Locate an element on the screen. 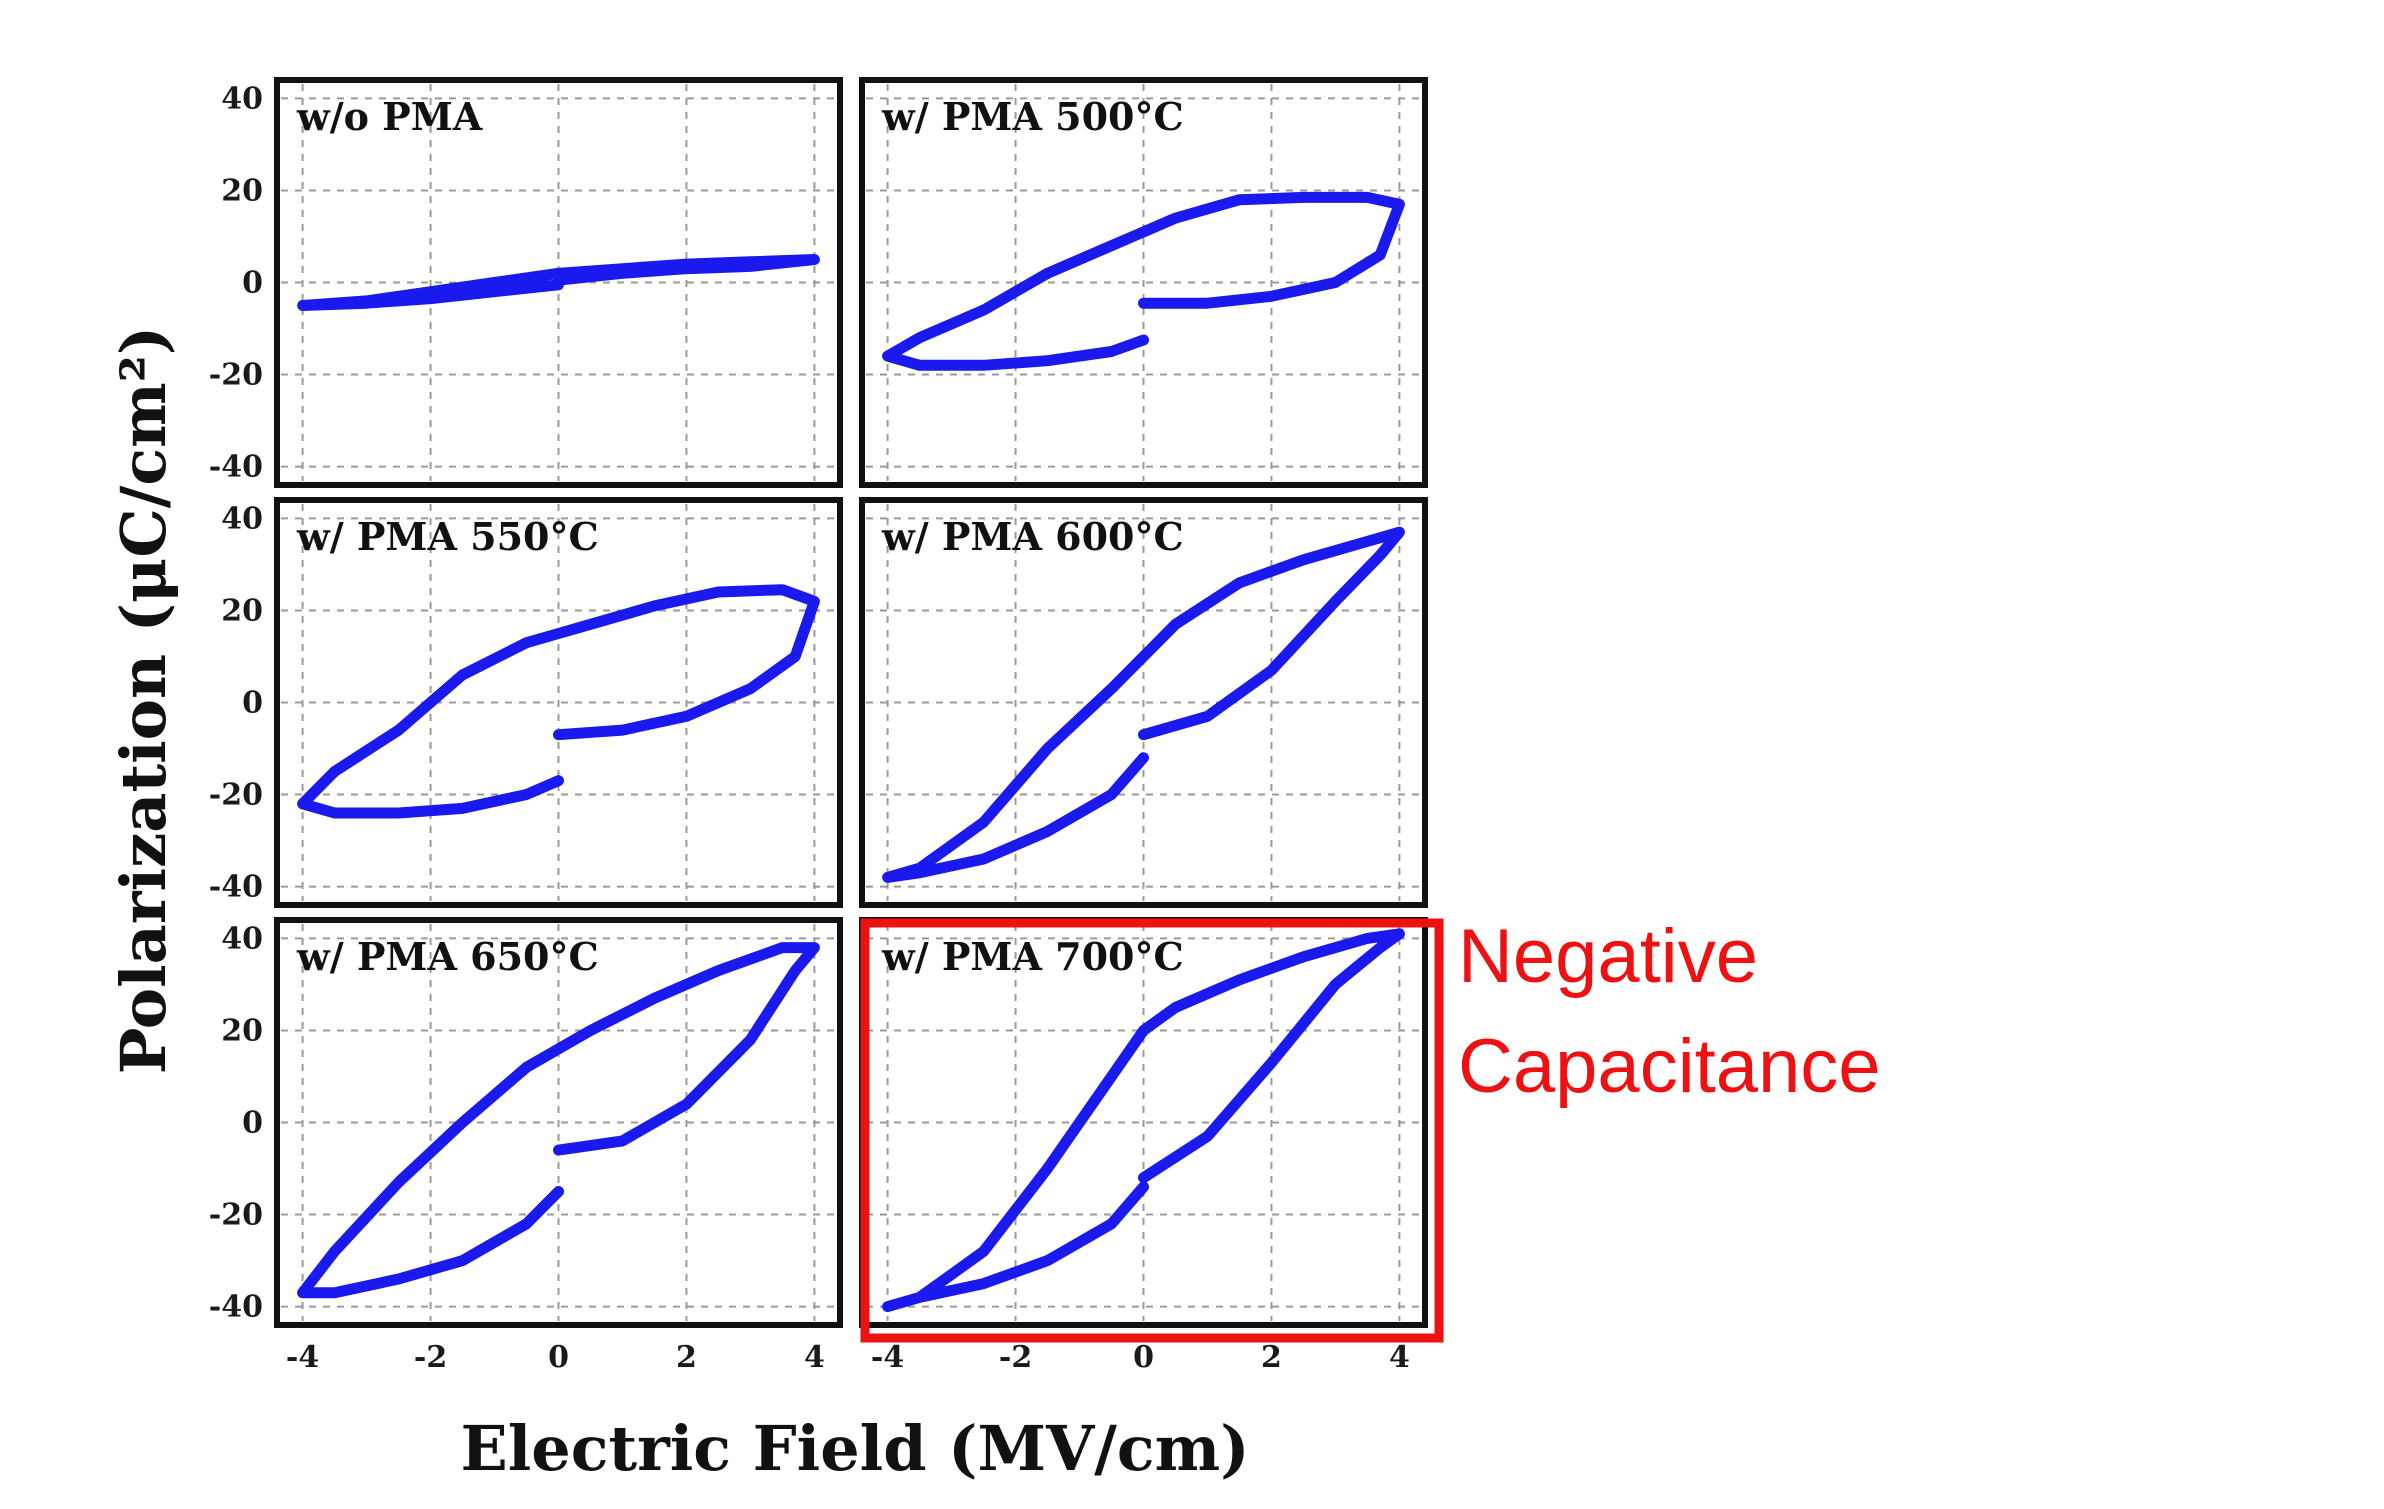  panel-1: w/o PMA 40 20 0 -20 -40 is located at coordinates (526, 282).